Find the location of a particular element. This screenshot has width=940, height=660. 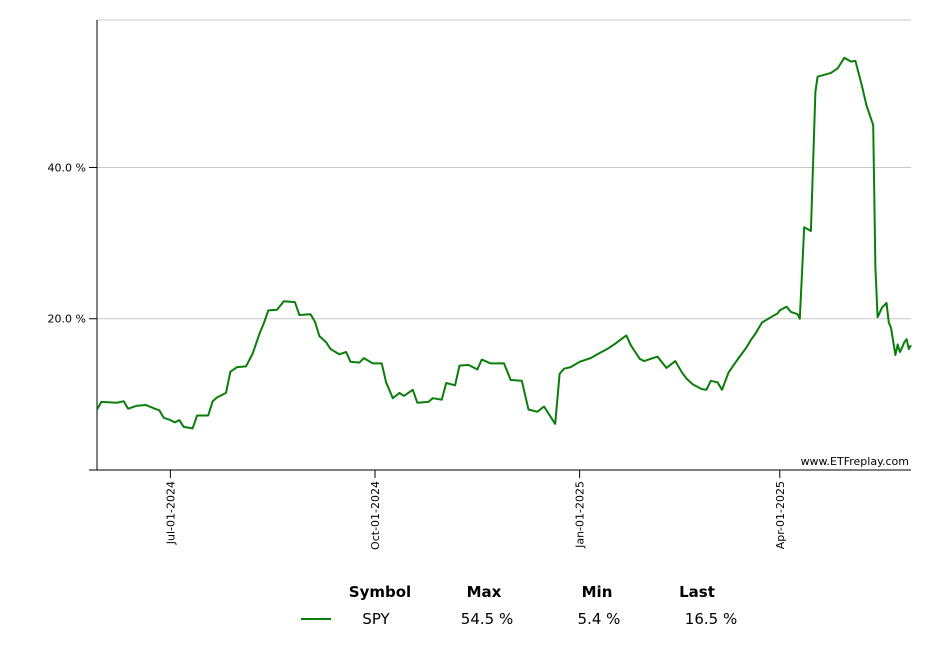

legend-header-symbol: Symbol is located at coordinates (380, 592).